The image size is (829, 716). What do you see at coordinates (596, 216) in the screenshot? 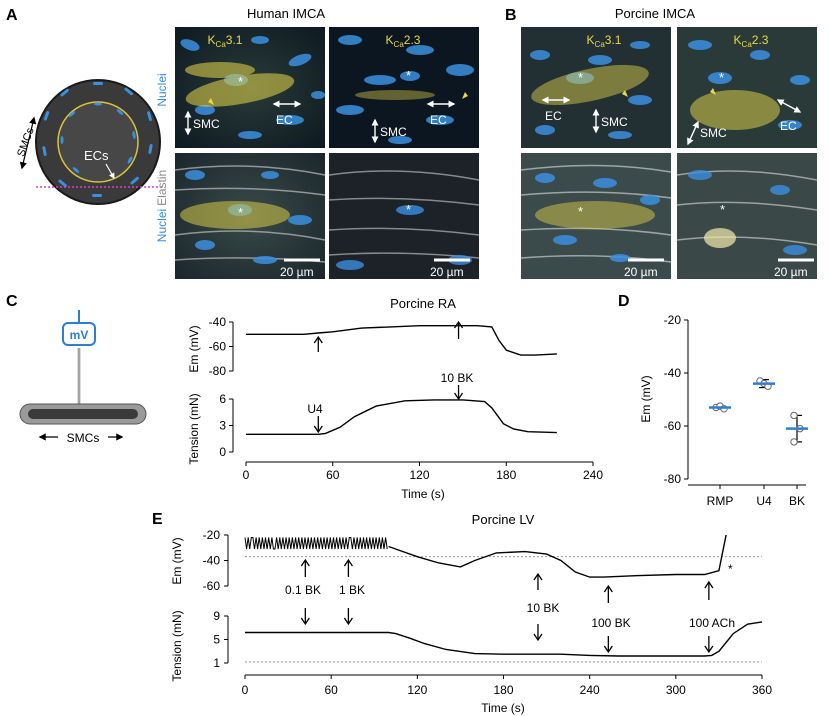
I see `micrograph-b-kca31-bottom` at bounding box center [596, 216].